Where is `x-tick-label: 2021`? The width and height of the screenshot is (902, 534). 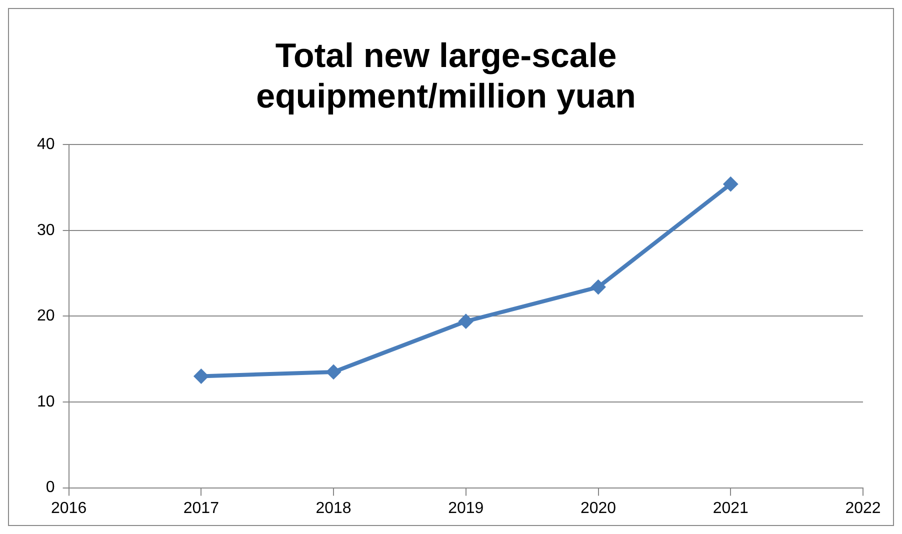
x-tick-label: 2021 is located at coordinates (730, 508).